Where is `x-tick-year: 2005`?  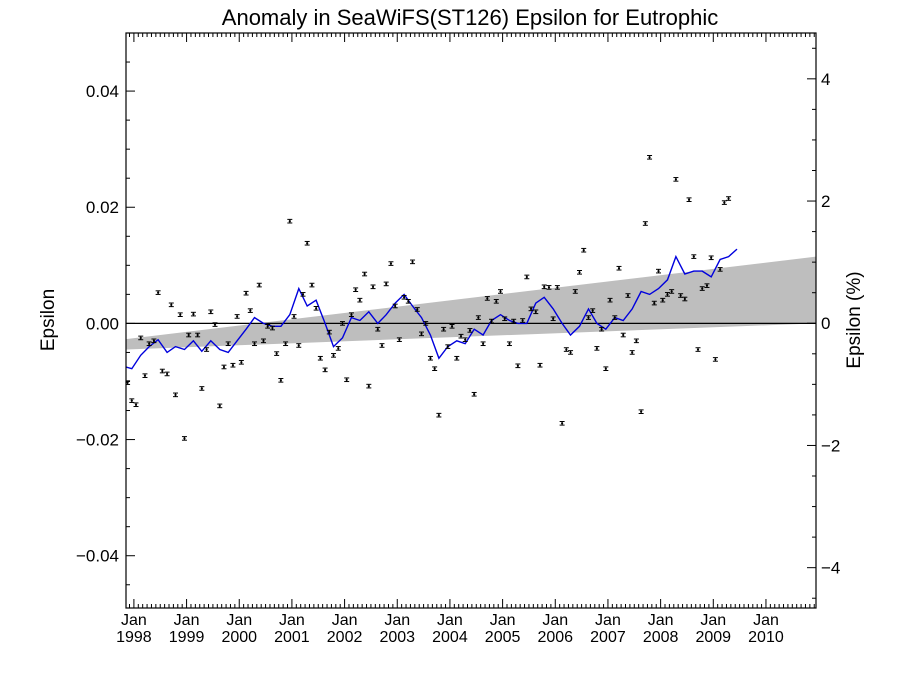
x-tick-year: 2005 is located at coordinates (503, 637).